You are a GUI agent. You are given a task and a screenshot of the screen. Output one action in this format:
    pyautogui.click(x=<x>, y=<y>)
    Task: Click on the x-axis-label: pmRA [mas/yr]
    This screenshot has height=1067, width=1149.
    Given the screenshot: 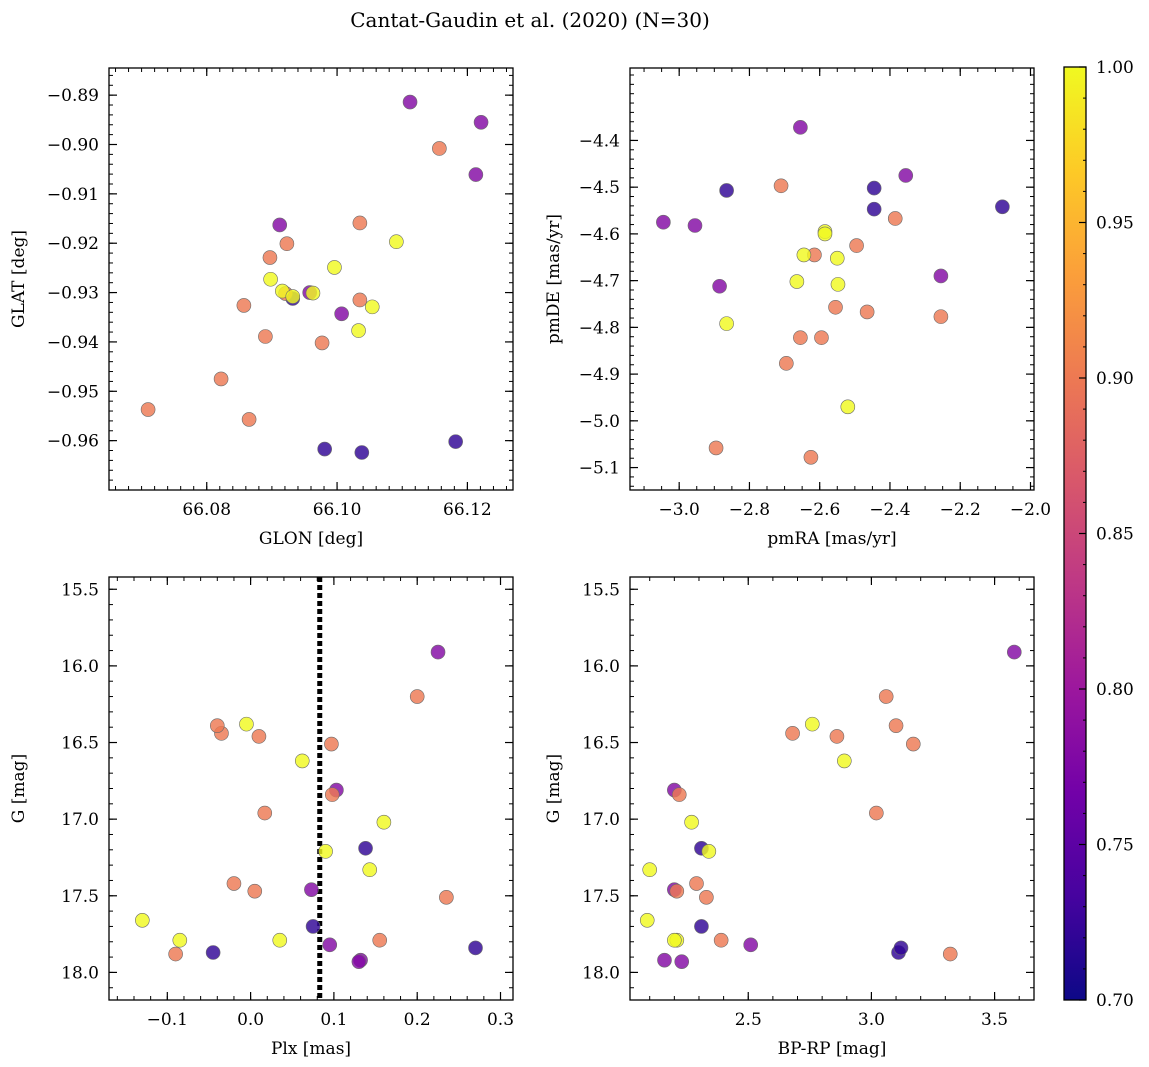 What is the action you would take?
    pyautogui.click(x=831, y=539)
    